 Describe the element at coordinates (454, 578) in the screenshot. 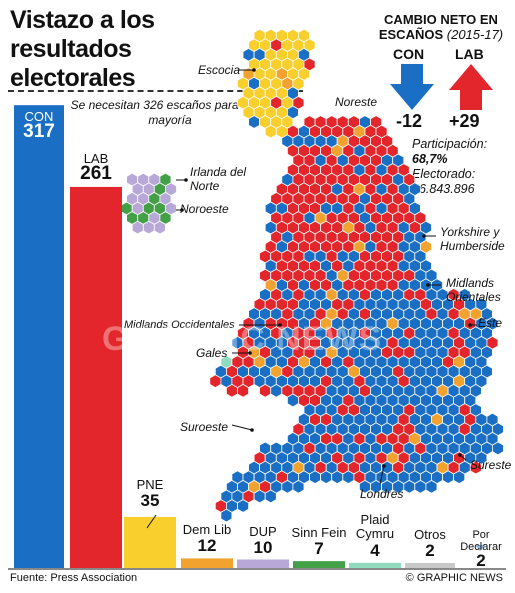

I see `credit-note: © GRAPHIC NEWS` at that location.